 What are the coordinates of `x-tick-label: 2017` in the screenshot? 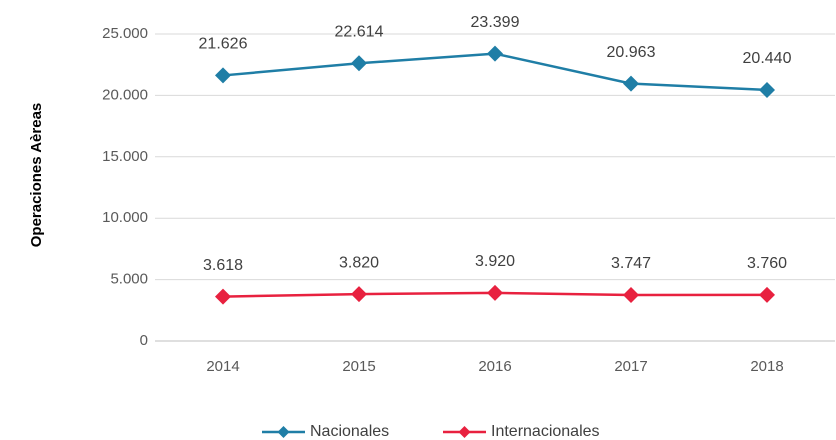 It's located at (630, 366).